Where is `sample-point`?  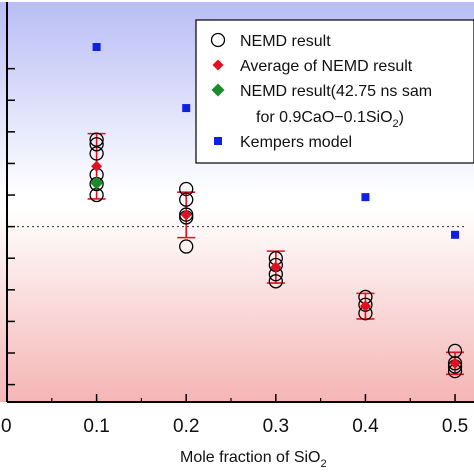
sample-point is located at coordinates (97, 183).